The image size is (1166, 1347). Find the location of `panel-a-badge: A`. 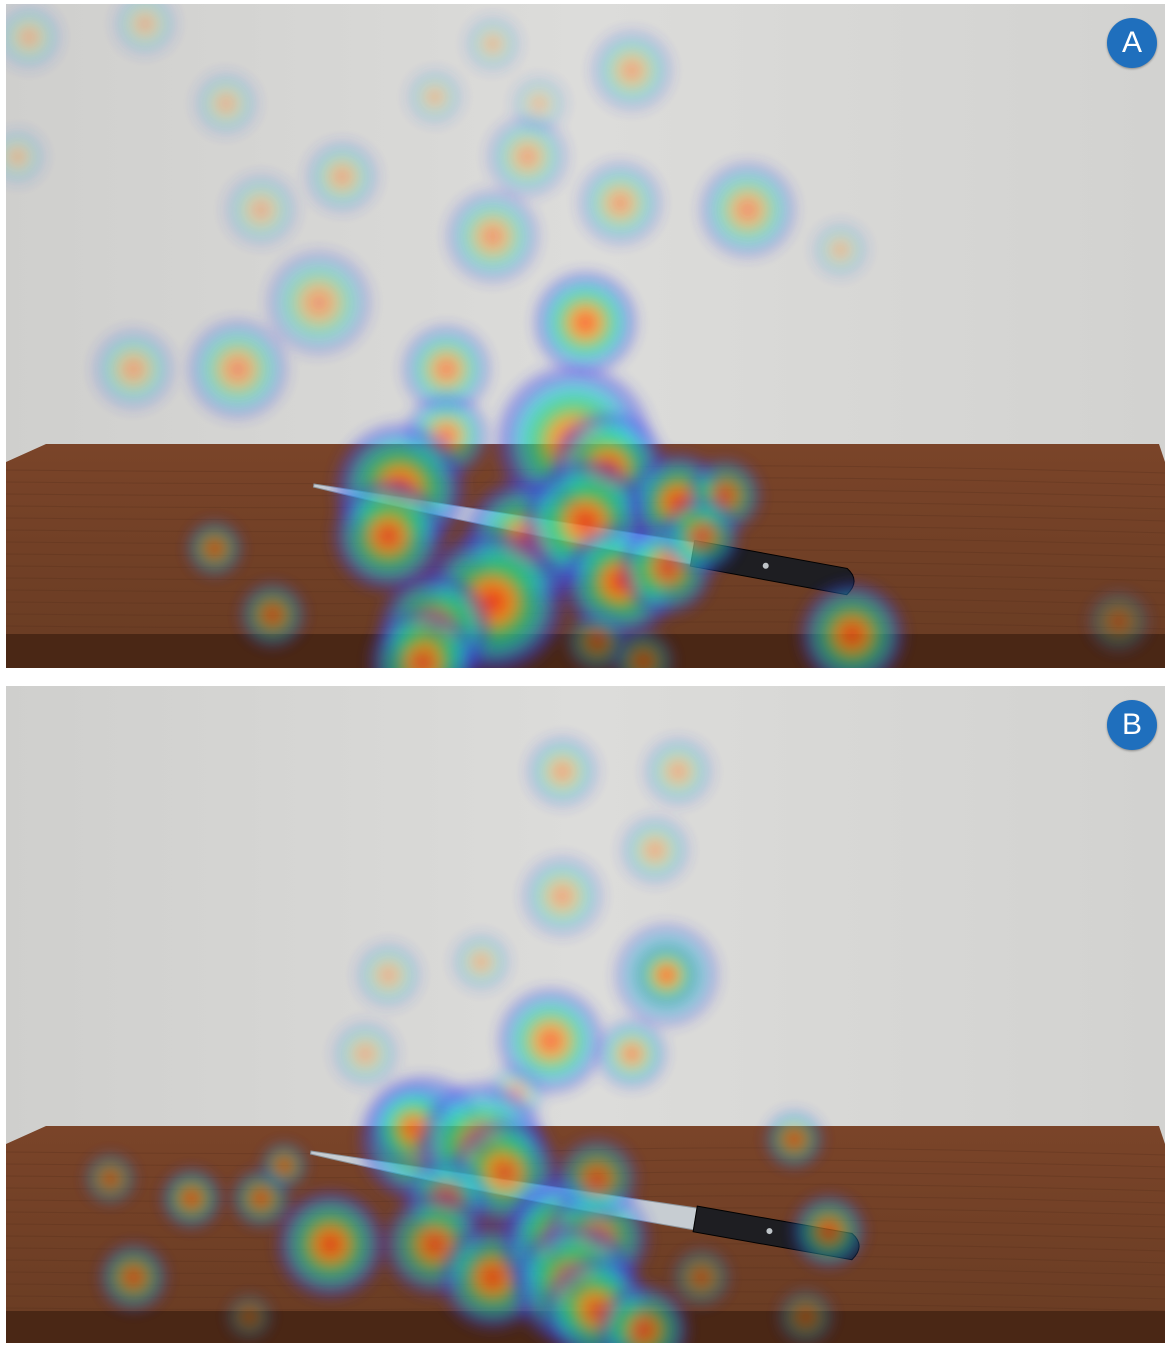

panel-a-badge: A is located at coordinates (1132, 43).